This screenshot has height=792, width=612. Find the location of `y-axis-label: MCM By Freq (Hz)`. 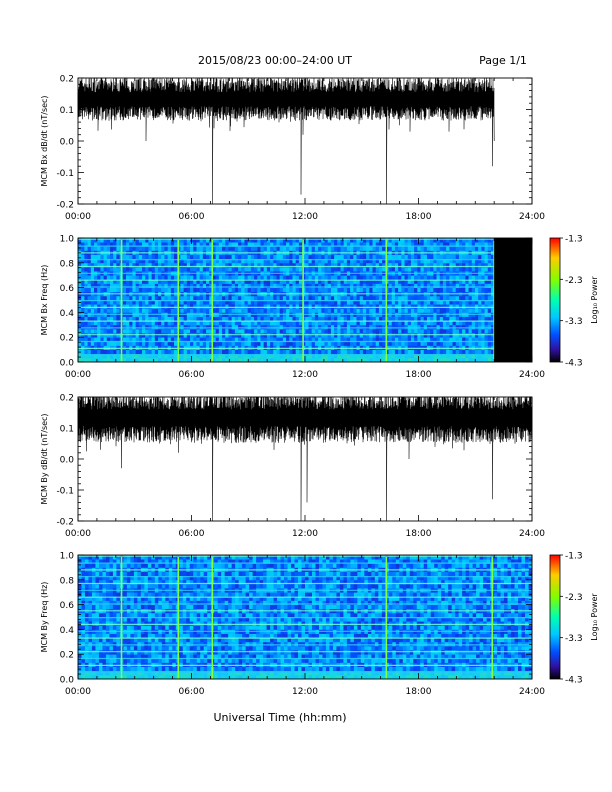

y-axis-label: MCM By Freq (Hz) is located at coordinates (44, 617).